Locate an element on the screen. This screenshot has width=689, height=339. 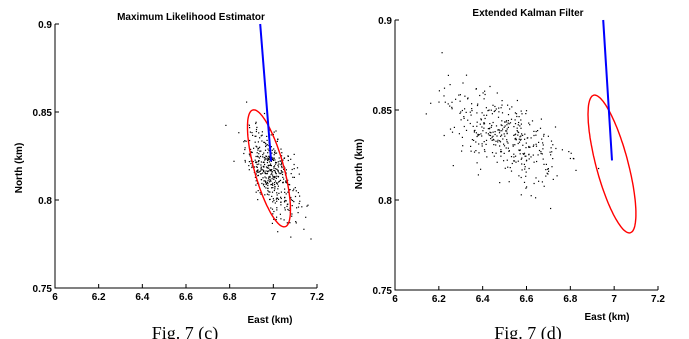
y-tick-label: 0.75 is located at coordinates (43, 289).